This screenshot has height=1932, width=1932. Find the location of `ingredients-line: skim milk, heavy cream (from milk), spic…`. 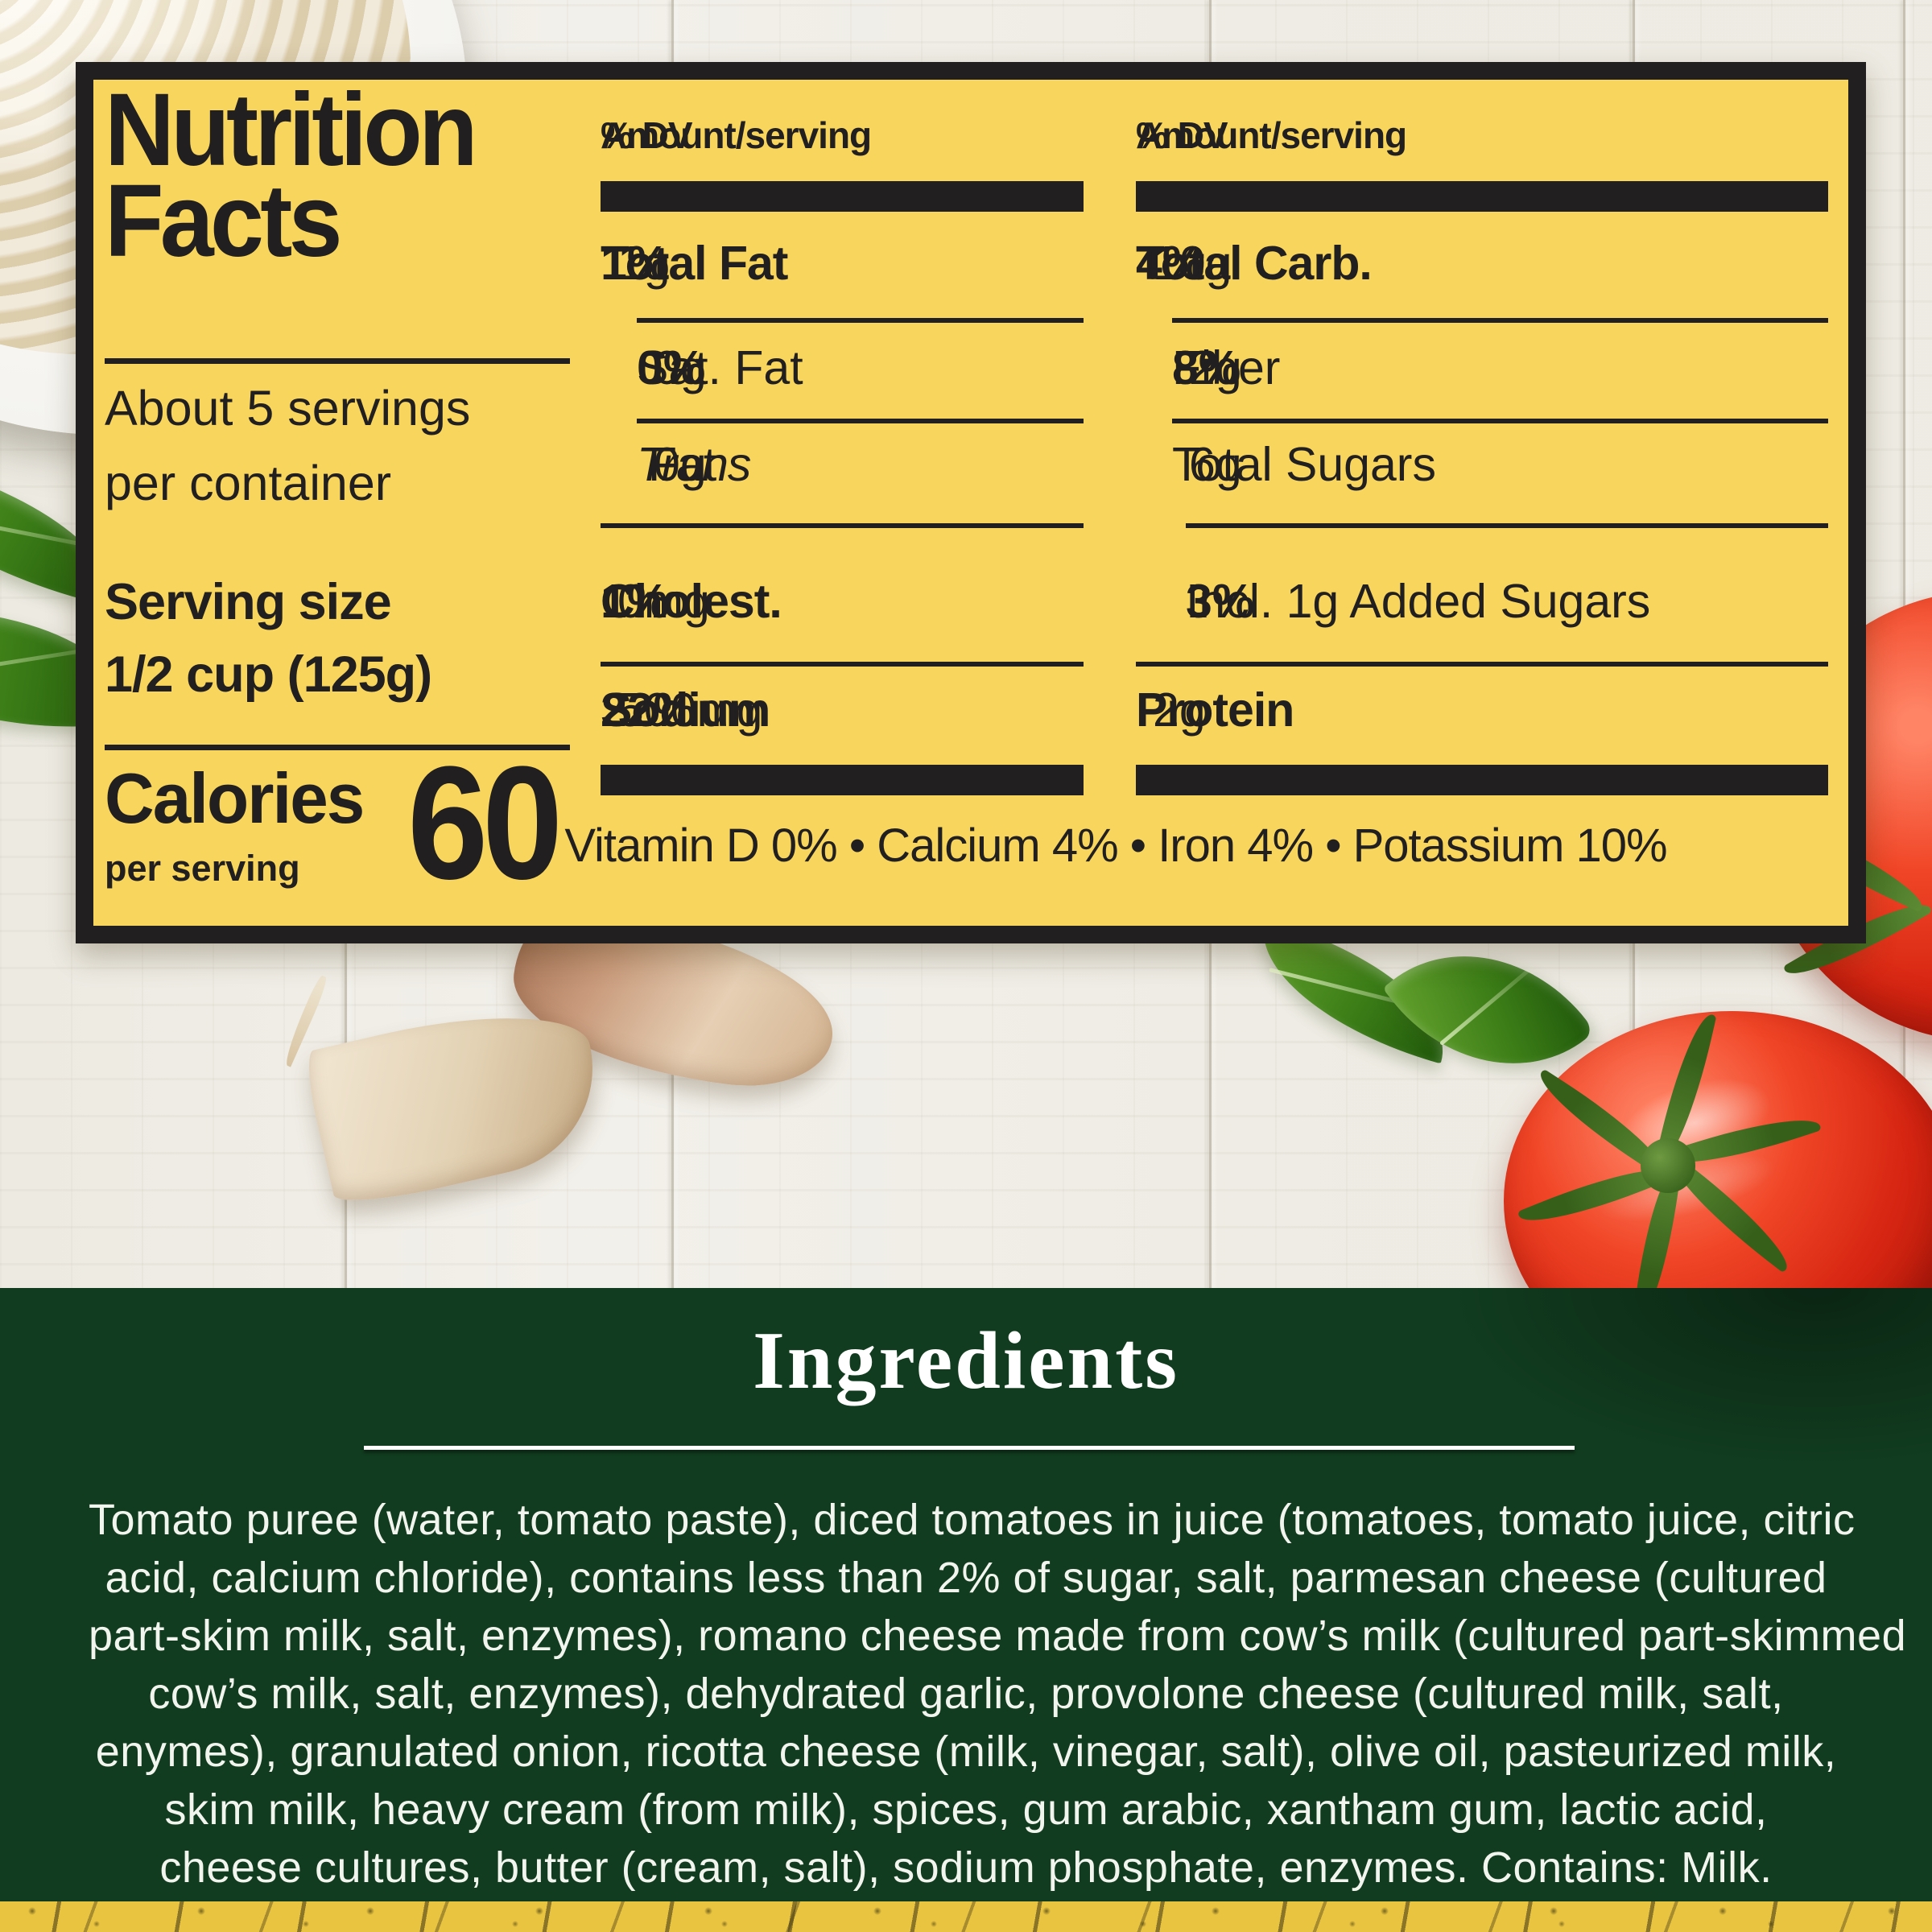

ingredients-line: skim milk, heavy cream (from milk), spic… is located at coordinates (966, 1809).